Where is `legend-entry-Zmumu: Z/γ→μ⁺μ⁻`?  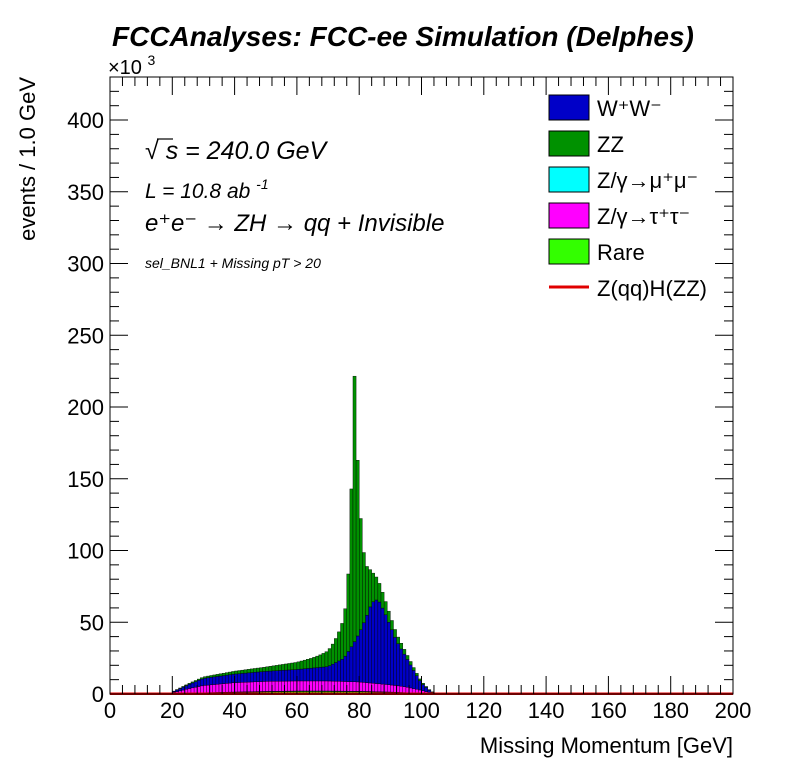 legend-entry-Zmumu: Z/γ→μ⁺μ⁻ is located at coordinates (623, 180).